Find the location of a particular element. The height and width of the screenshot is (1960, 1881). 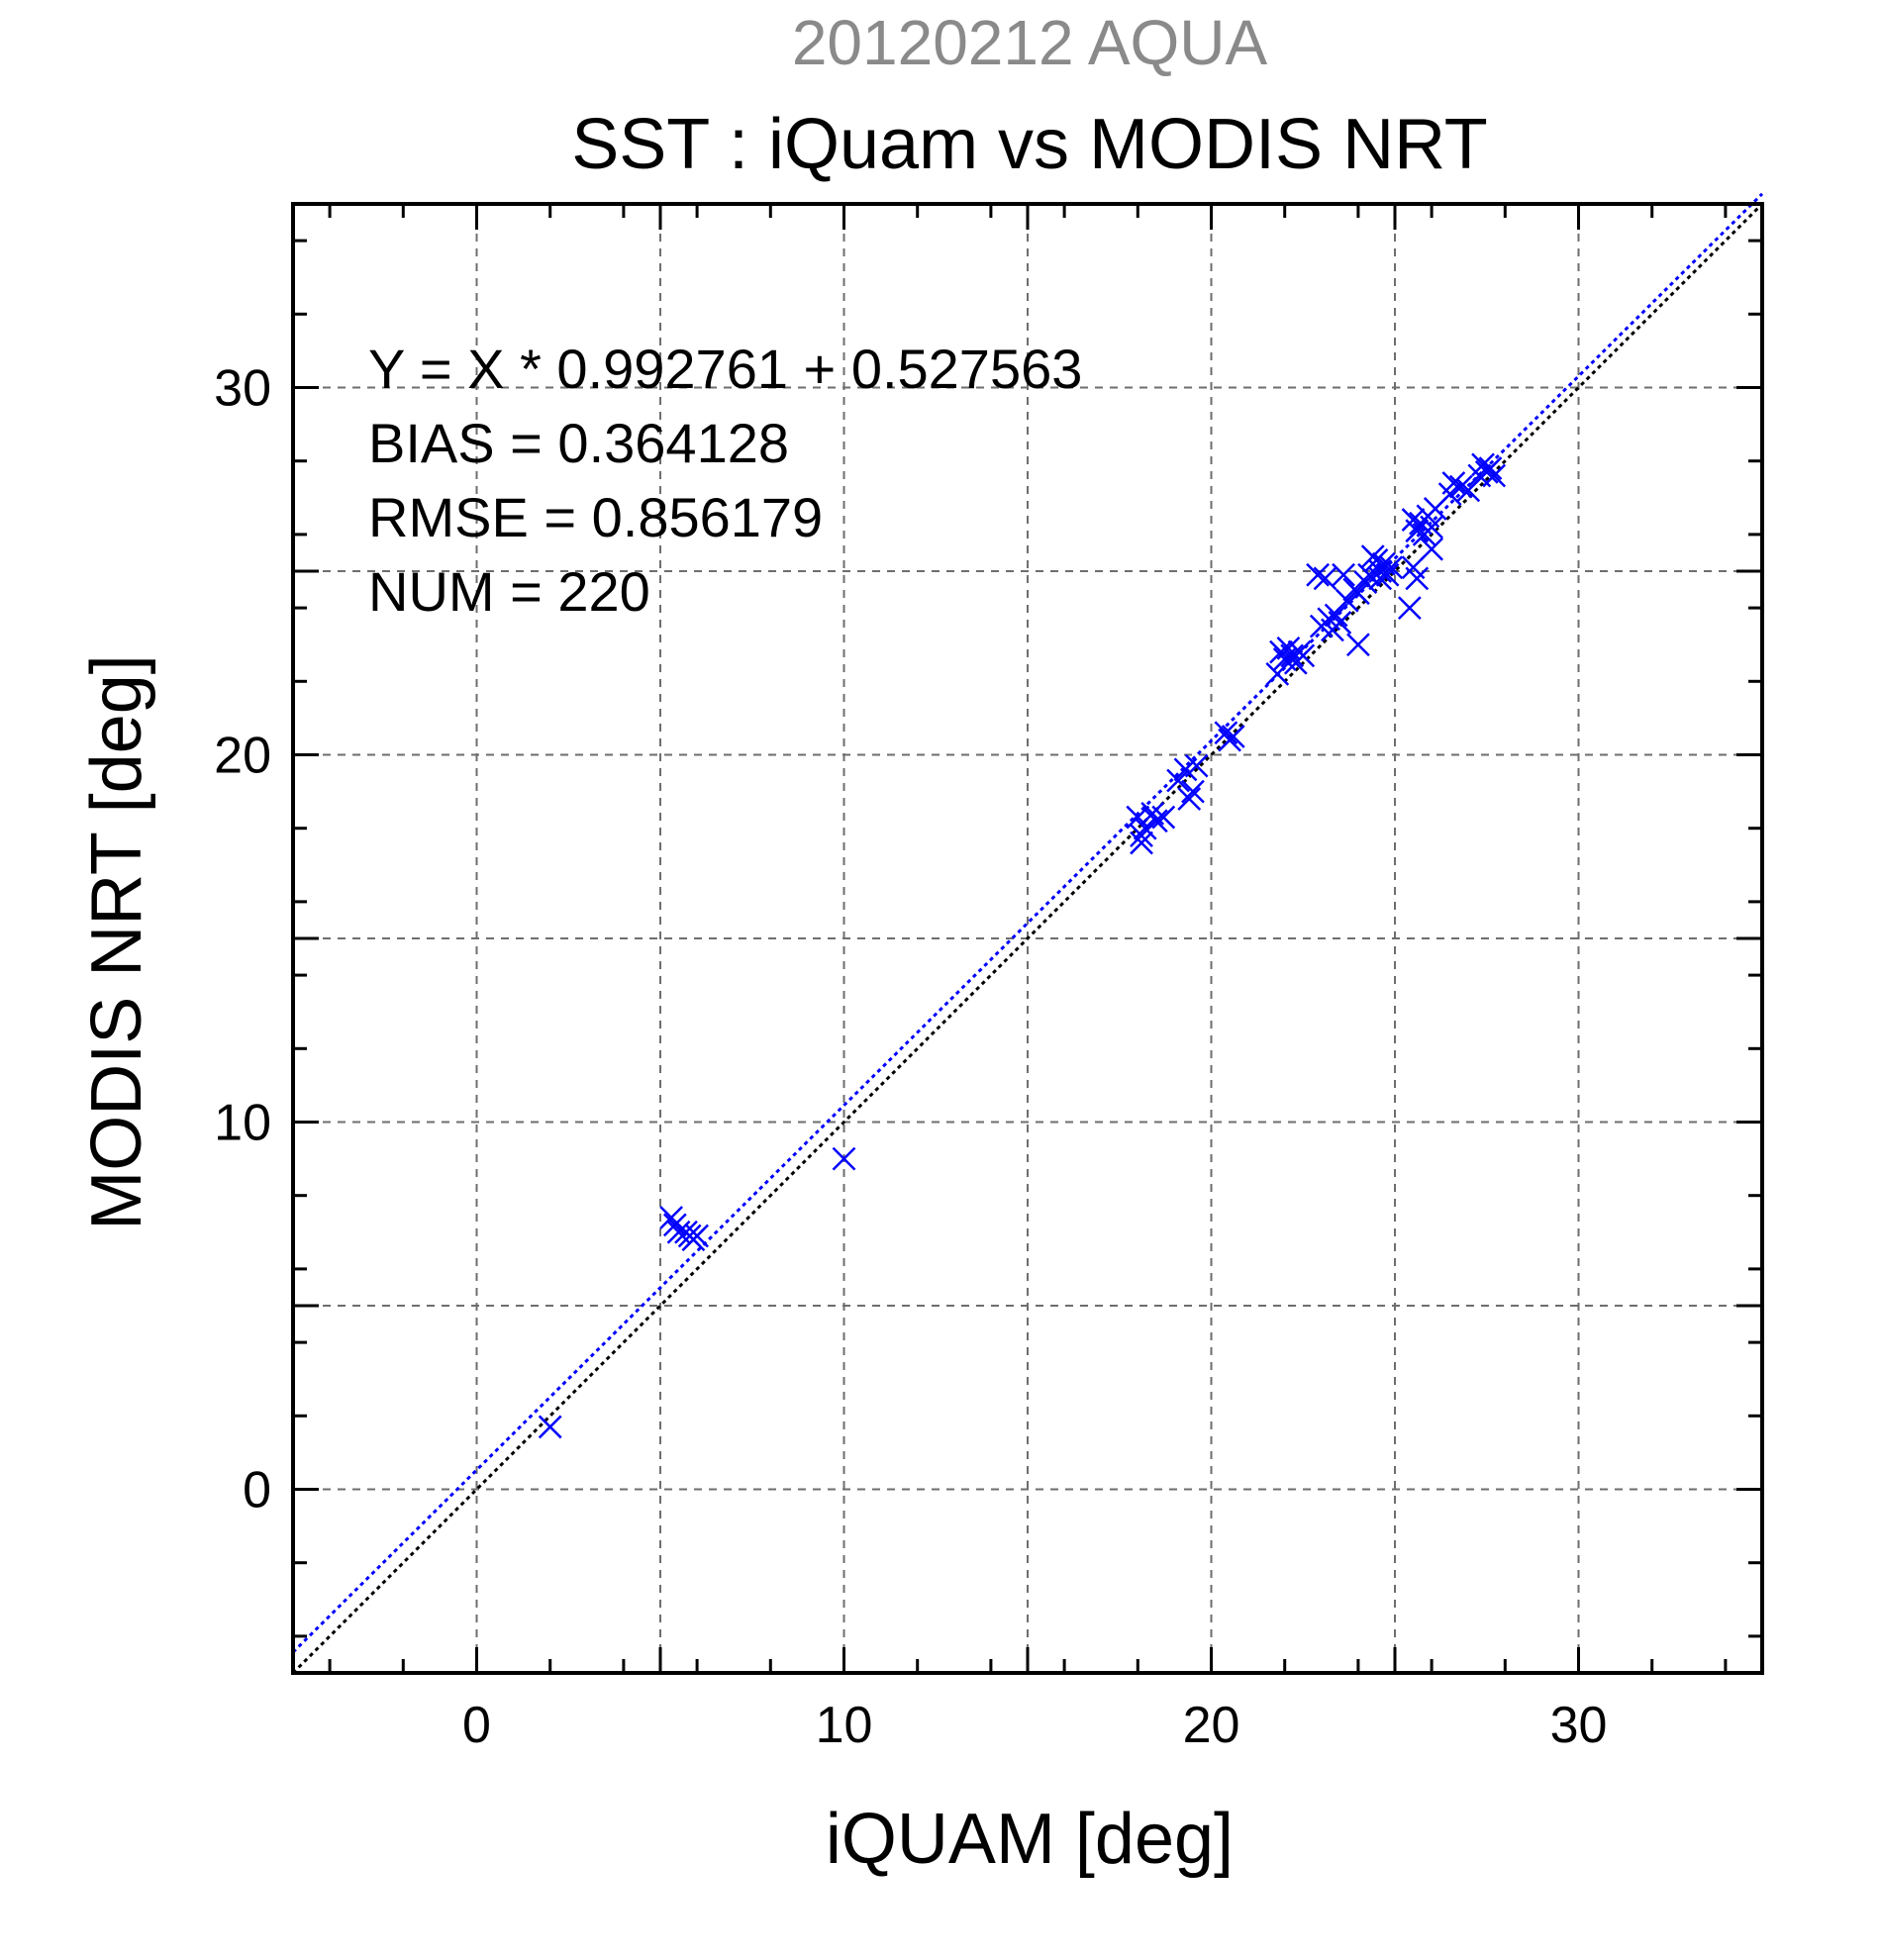

x-tick-label: 20 is located at coordinates (1212, 1725).